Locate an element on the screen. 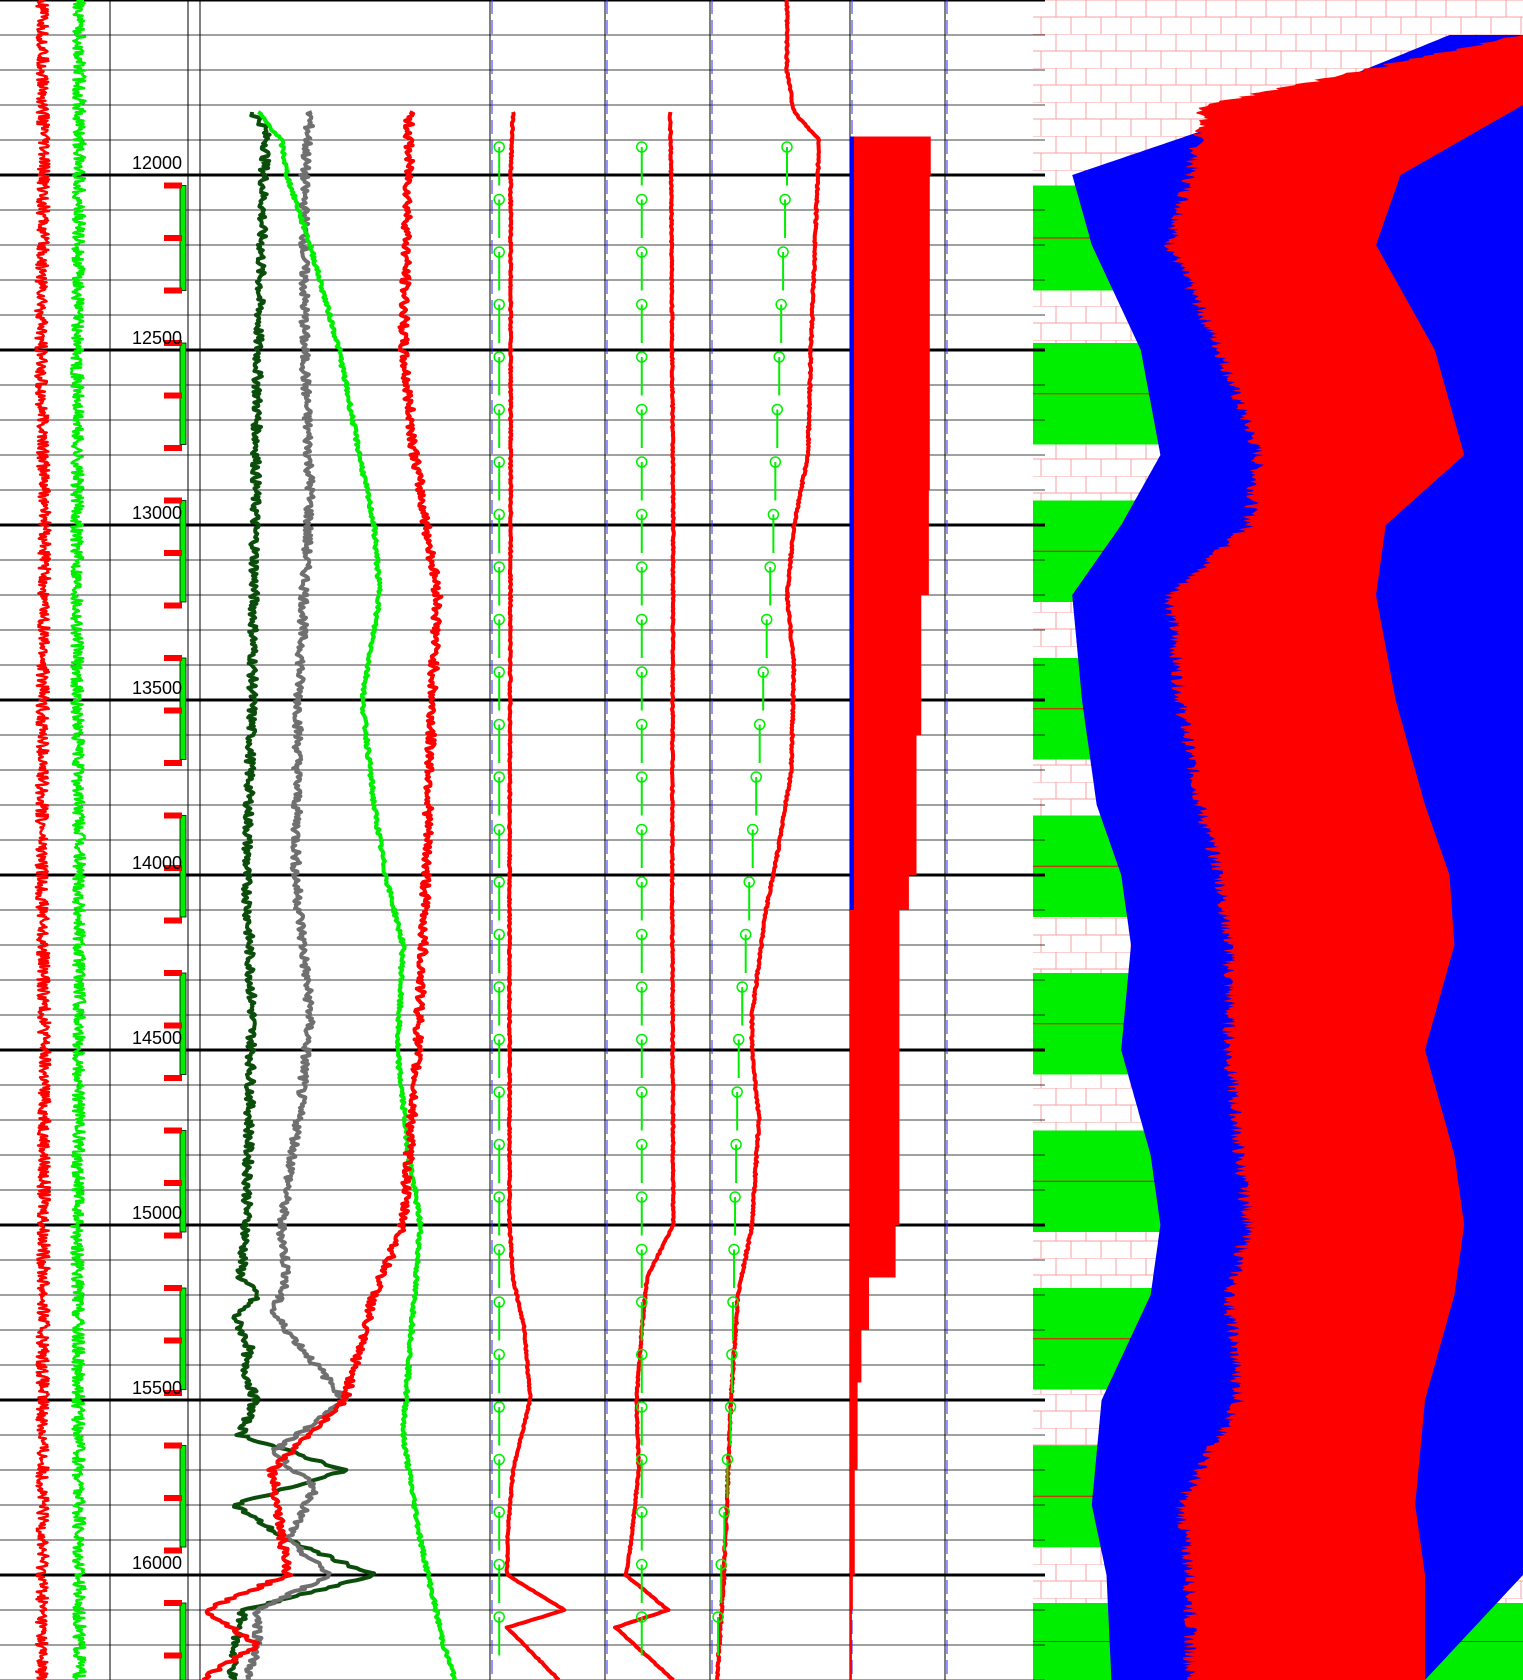  depth-tick-label: 15000 is located at coordinates (157, 1213).